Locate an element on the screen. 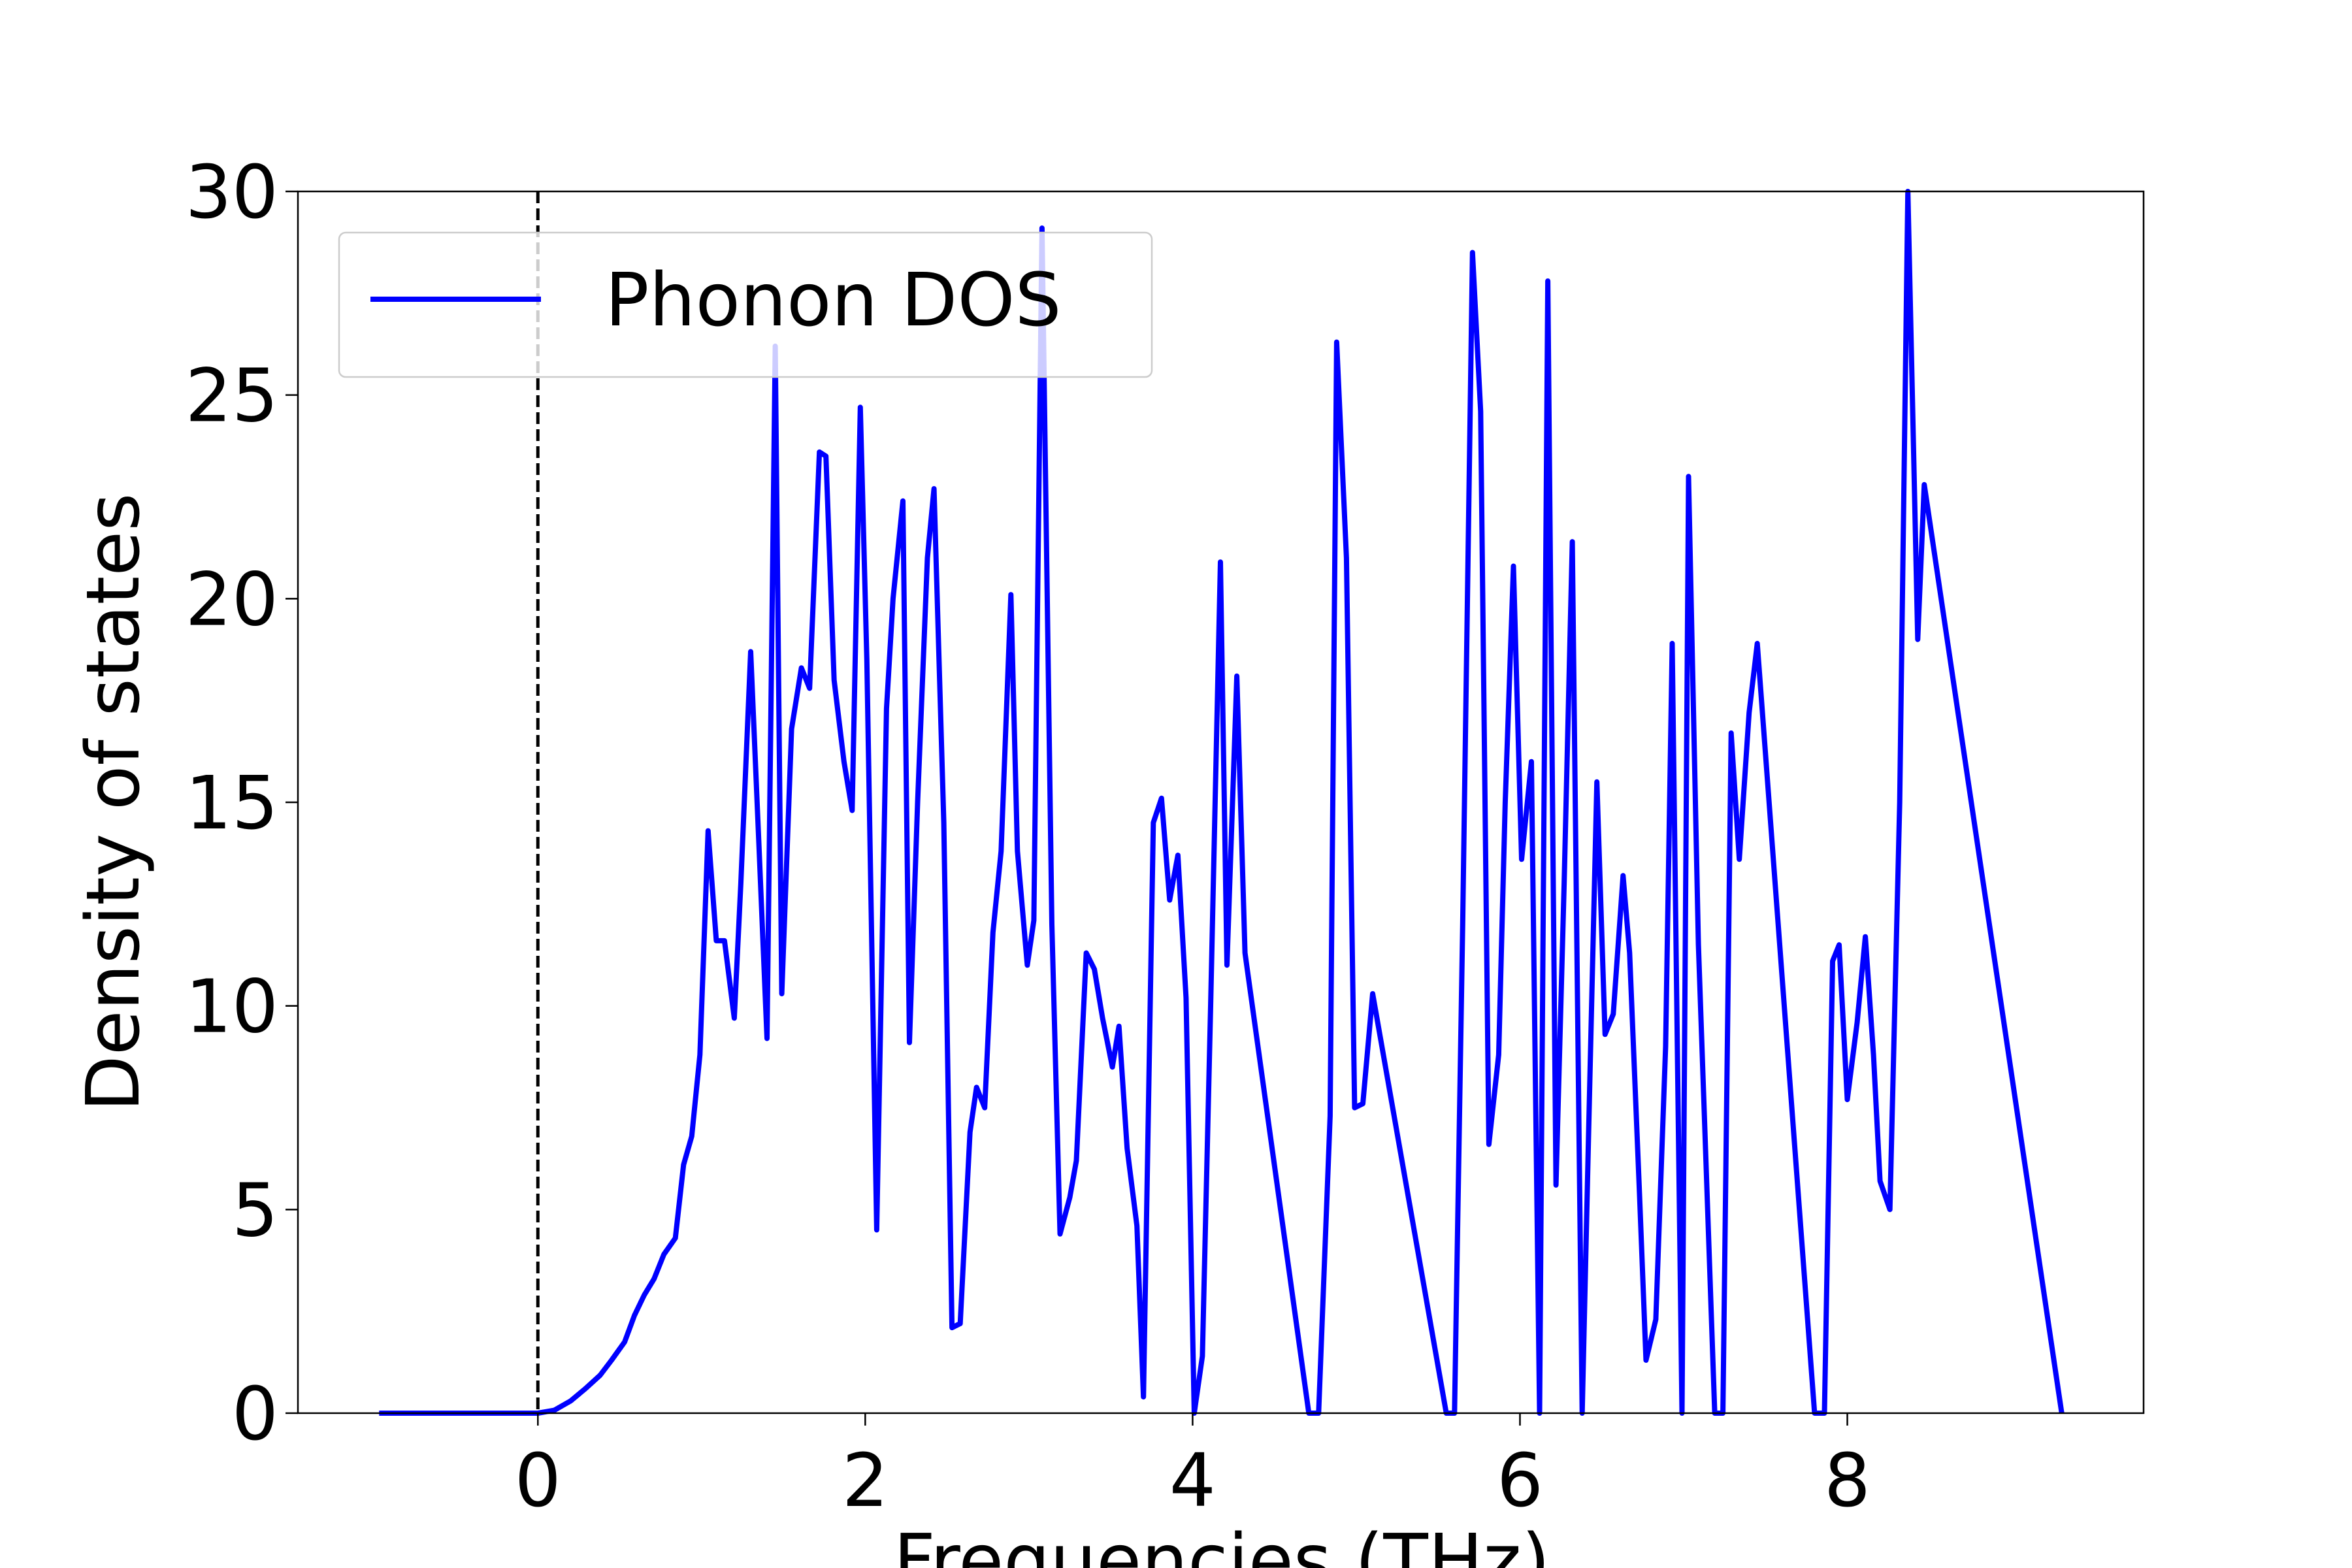 The width and height of the screenshot is (2352, 1568). x-tick-label: 6 is located at coordinates (1520, 1481).